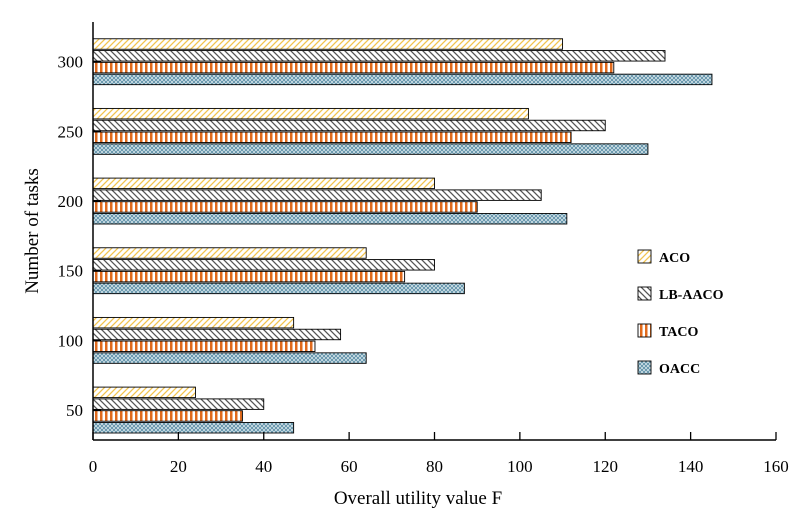  I want to click on y-tick-label: 50, so click(74, 410).